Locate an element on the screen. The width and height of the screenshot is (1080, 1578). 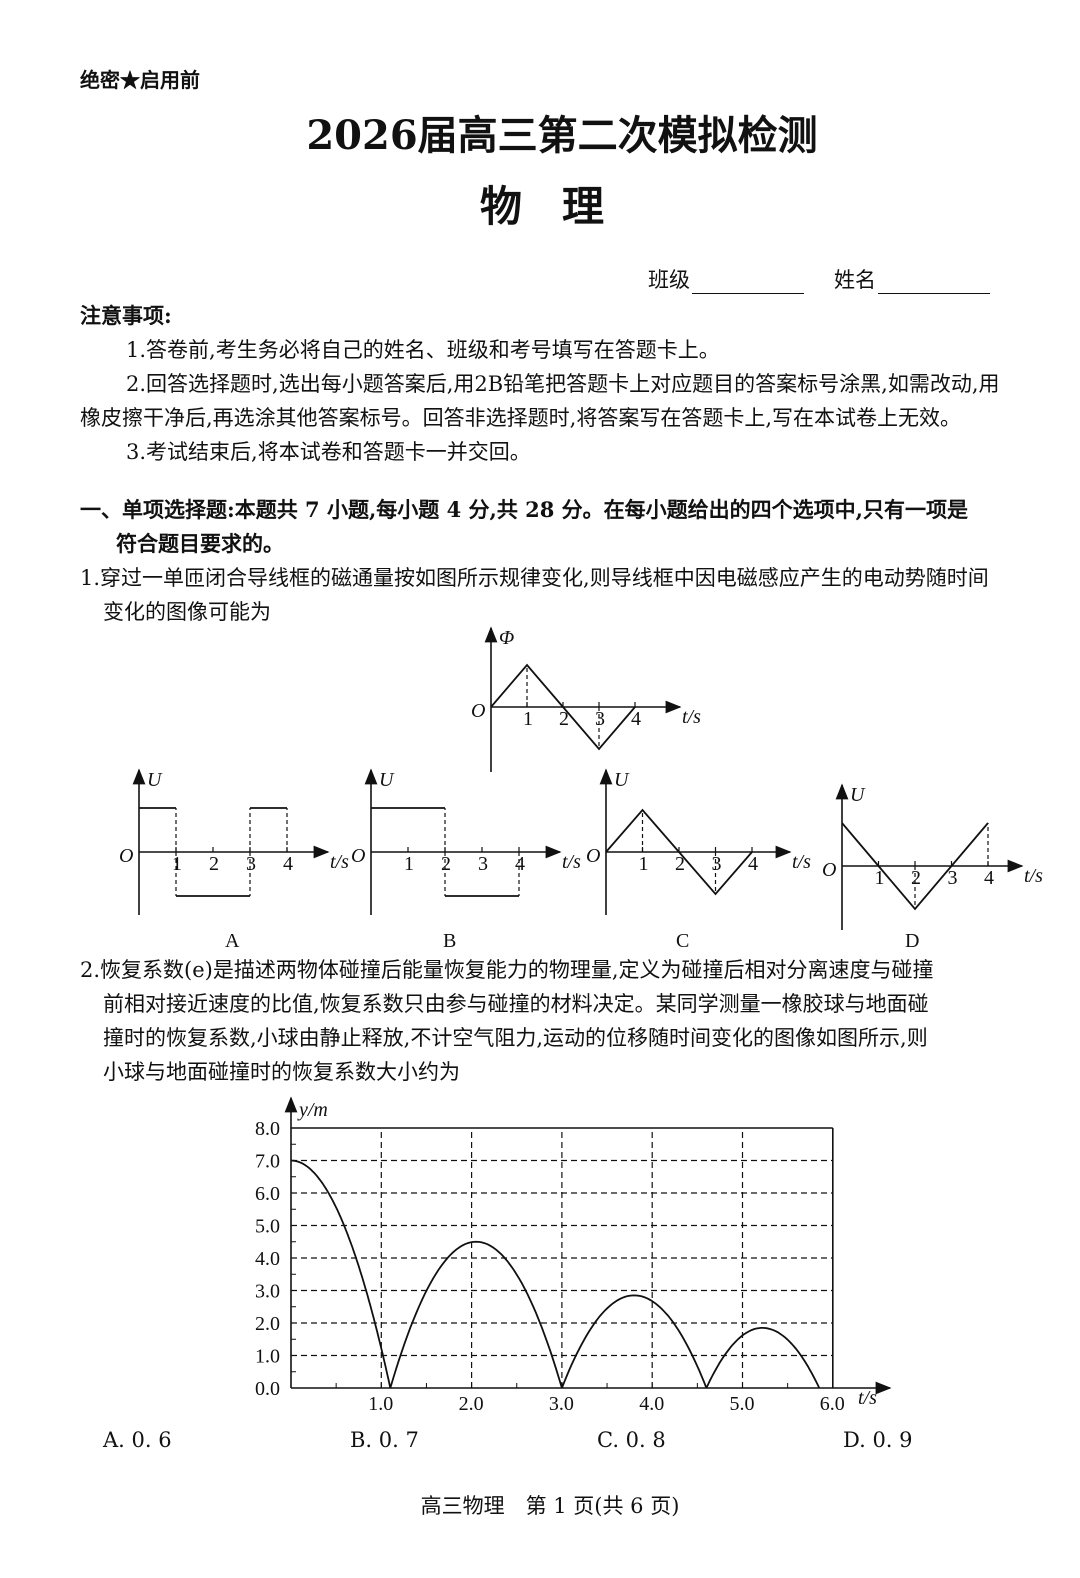
confidential-label: 绝密★启用前 is located at coordinates (140, 80).